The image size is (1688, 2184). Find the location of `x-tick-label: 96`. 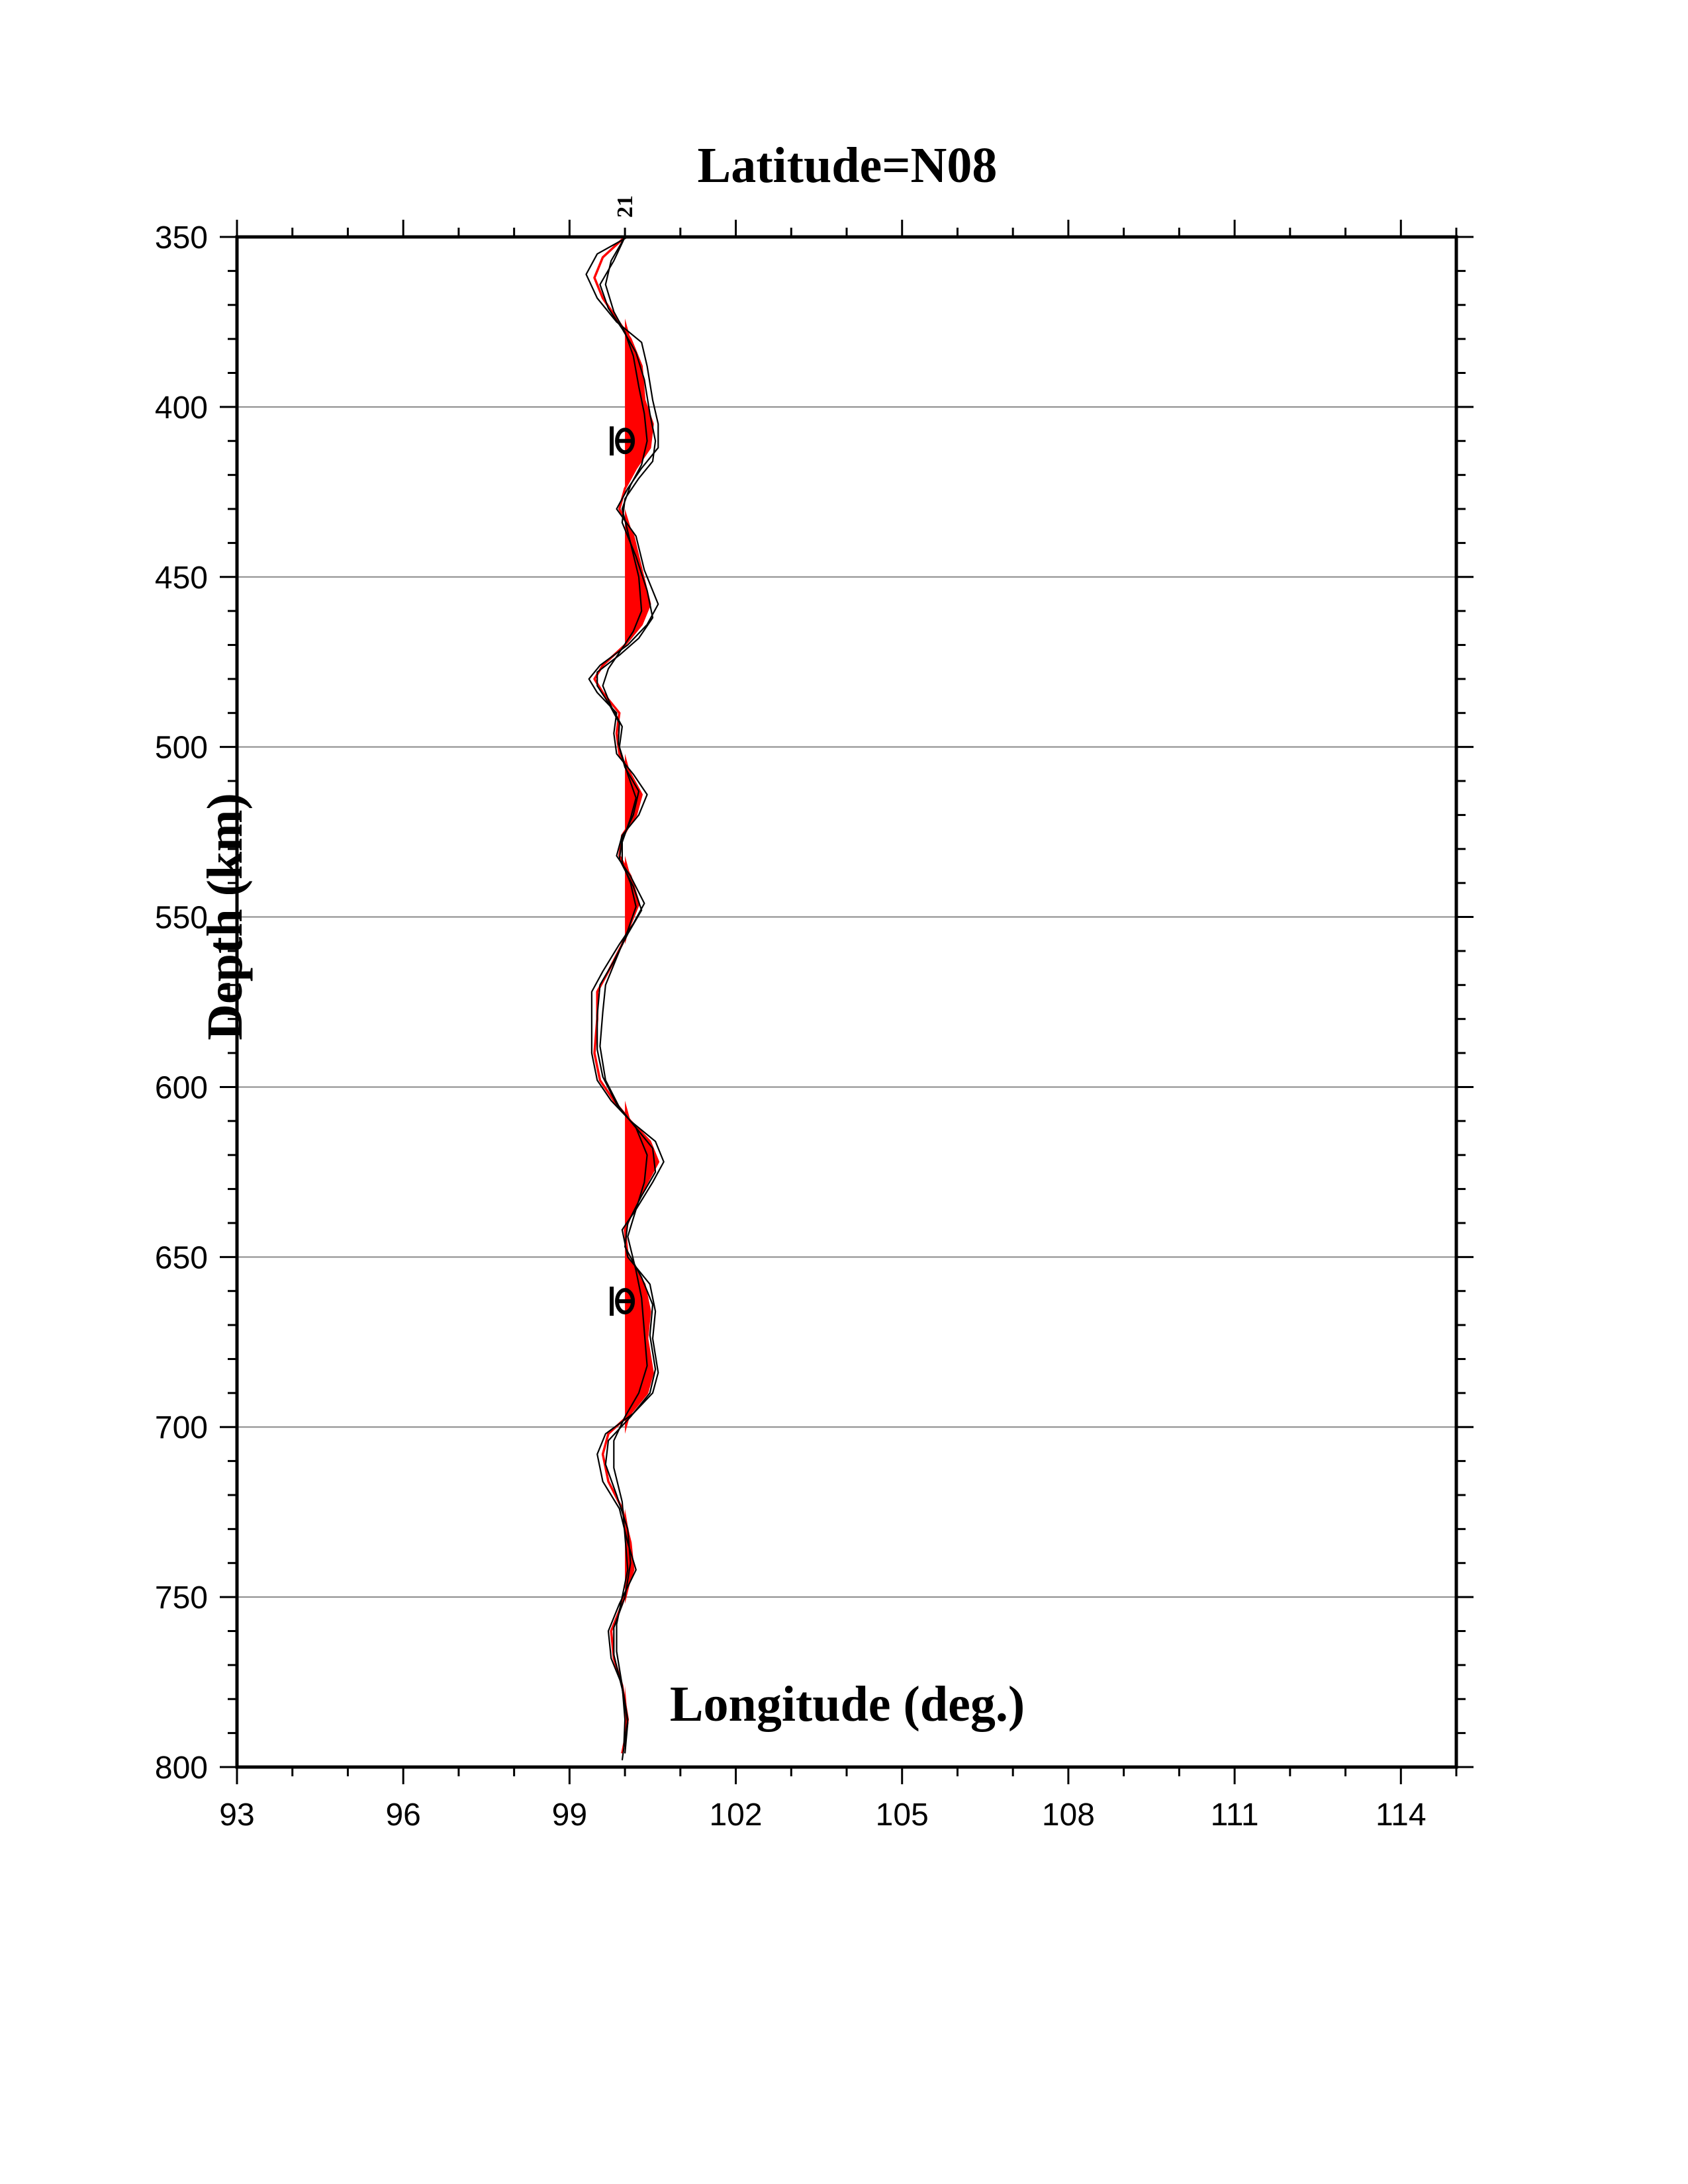

x-tick-label: 96 is located at coordinates (402, 1815).